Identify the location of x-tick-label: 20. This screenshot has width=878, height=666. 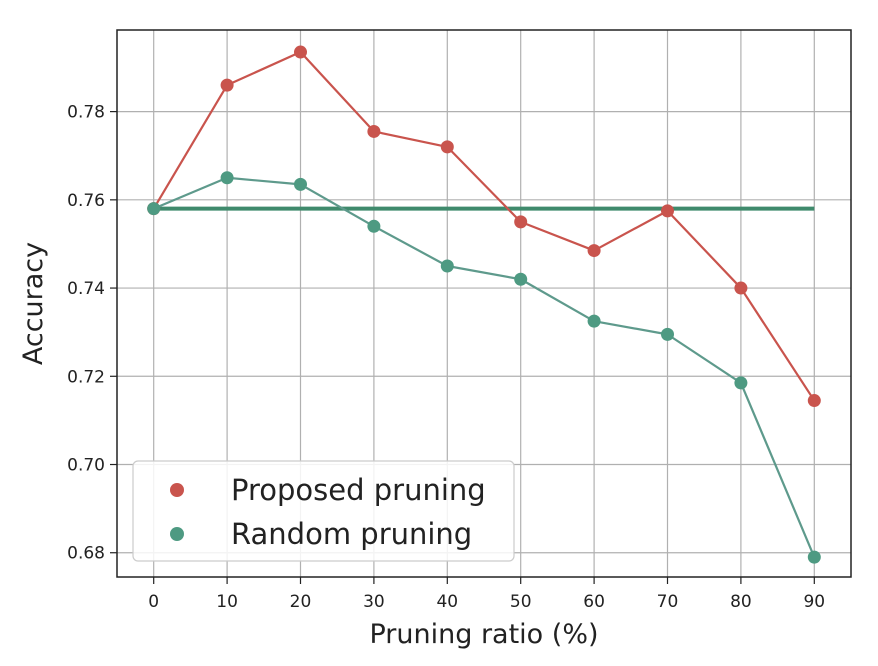
(301, 602).